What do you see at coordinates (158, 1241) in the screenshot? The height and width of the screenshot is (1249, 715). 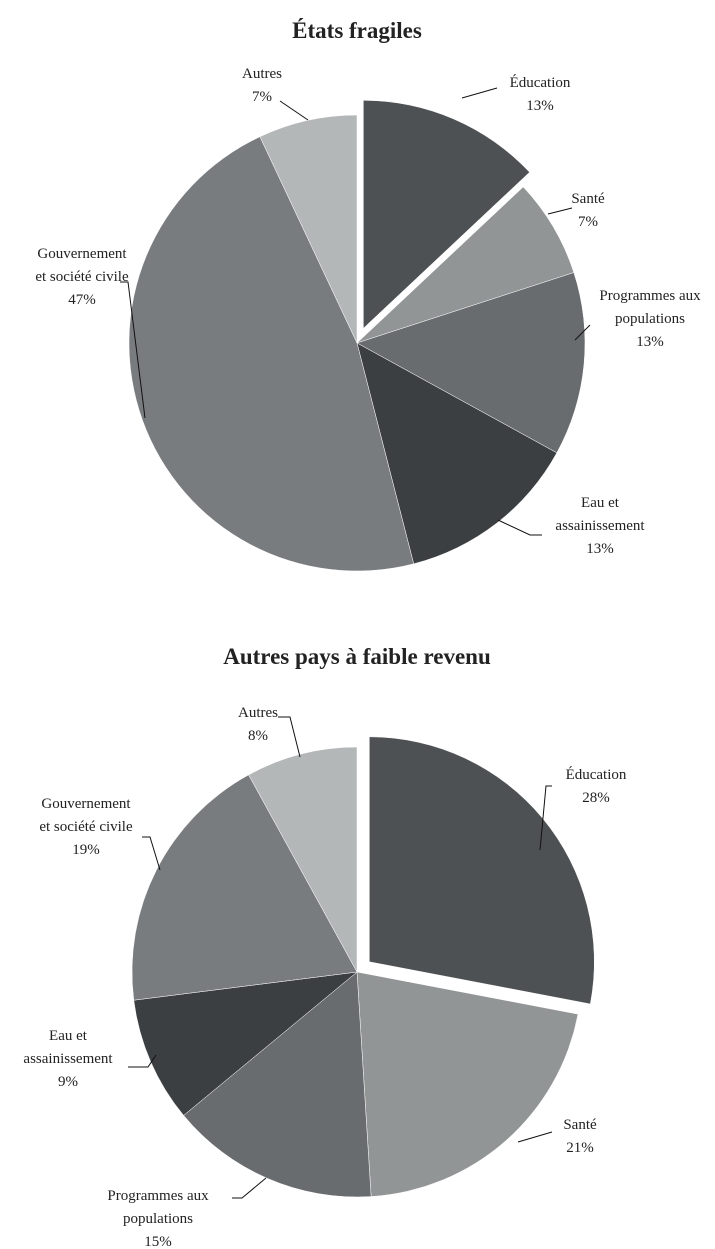 I see `slice-value-label: 15%` at bounding box center [158, 1241].